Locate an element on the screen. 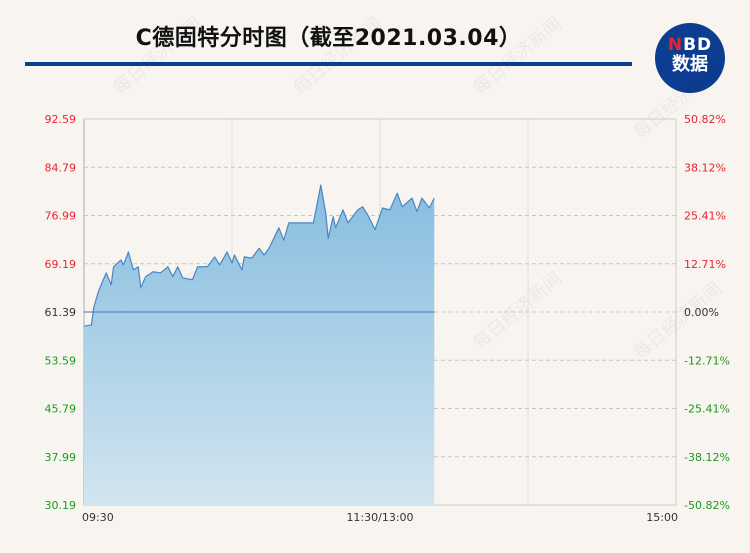 The image size is (750, 553). y-tick-label-right: -12.71% is located at coordinates (707, 360).